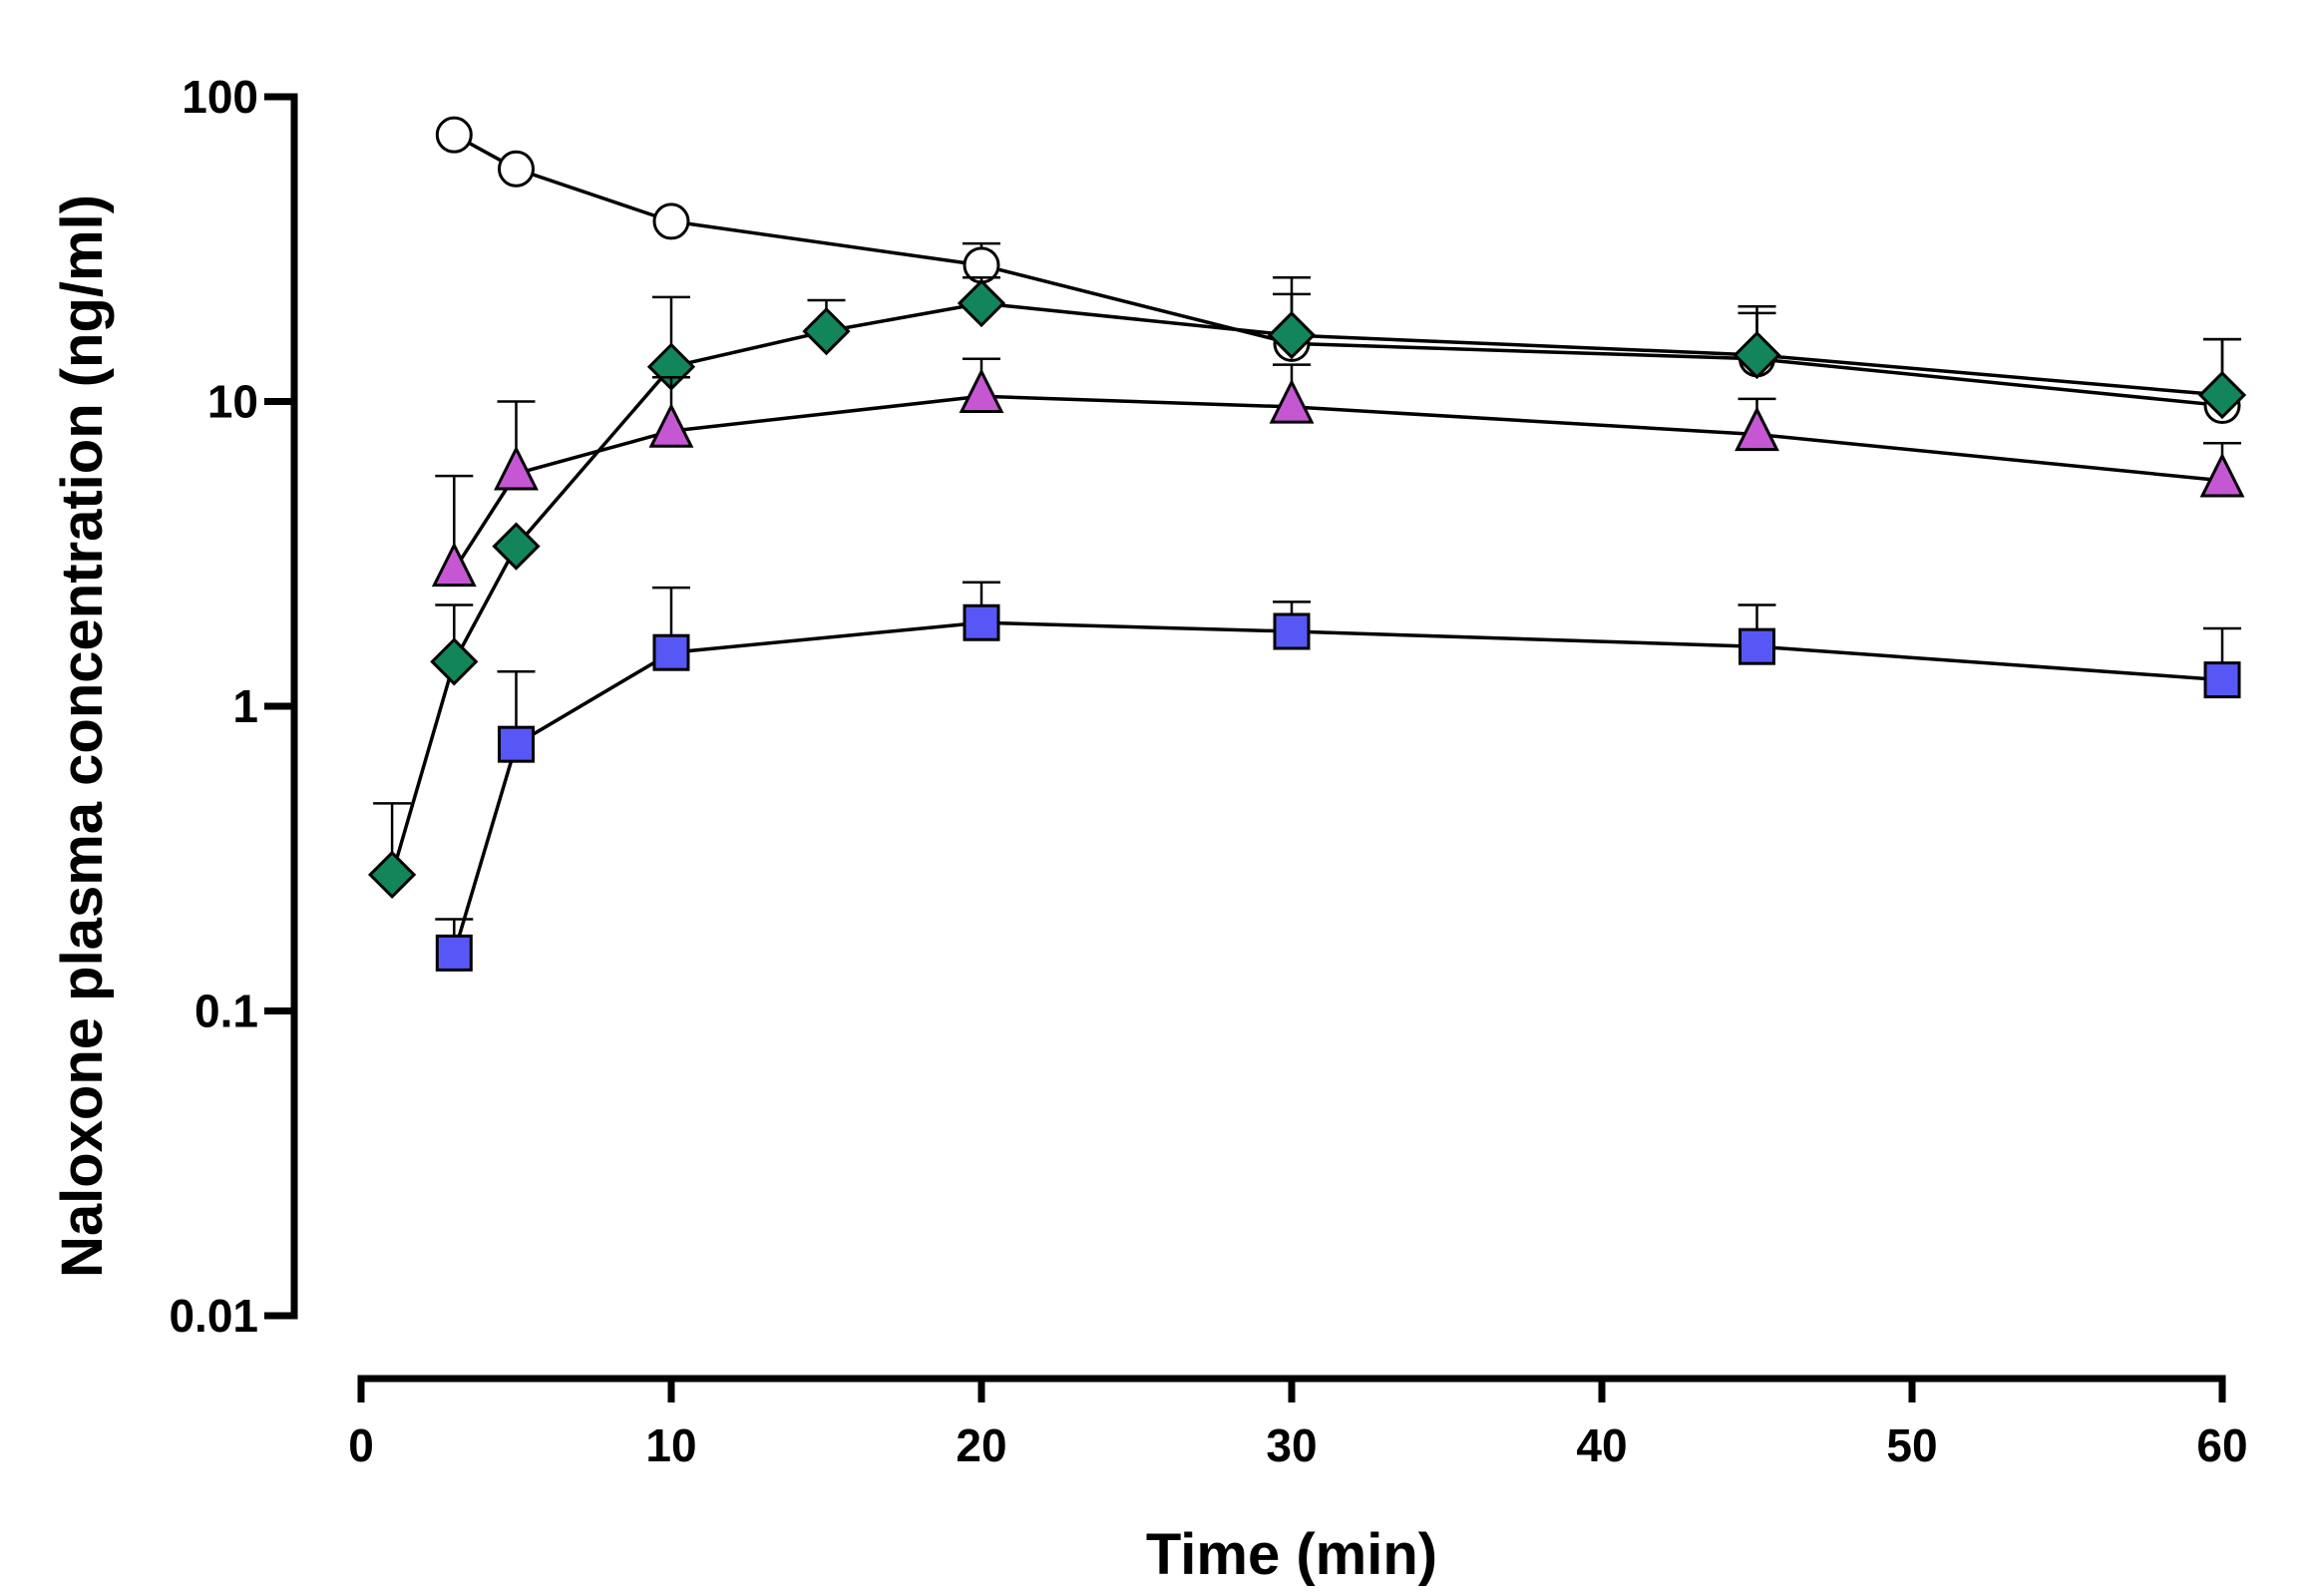 Image resolution: width=2322 pixels, height=1596 pixels. What do you see at coordinates (361, 1445) in the screenshot?
I see `x-tick-label: 0` at bounding box center [361, 1445].